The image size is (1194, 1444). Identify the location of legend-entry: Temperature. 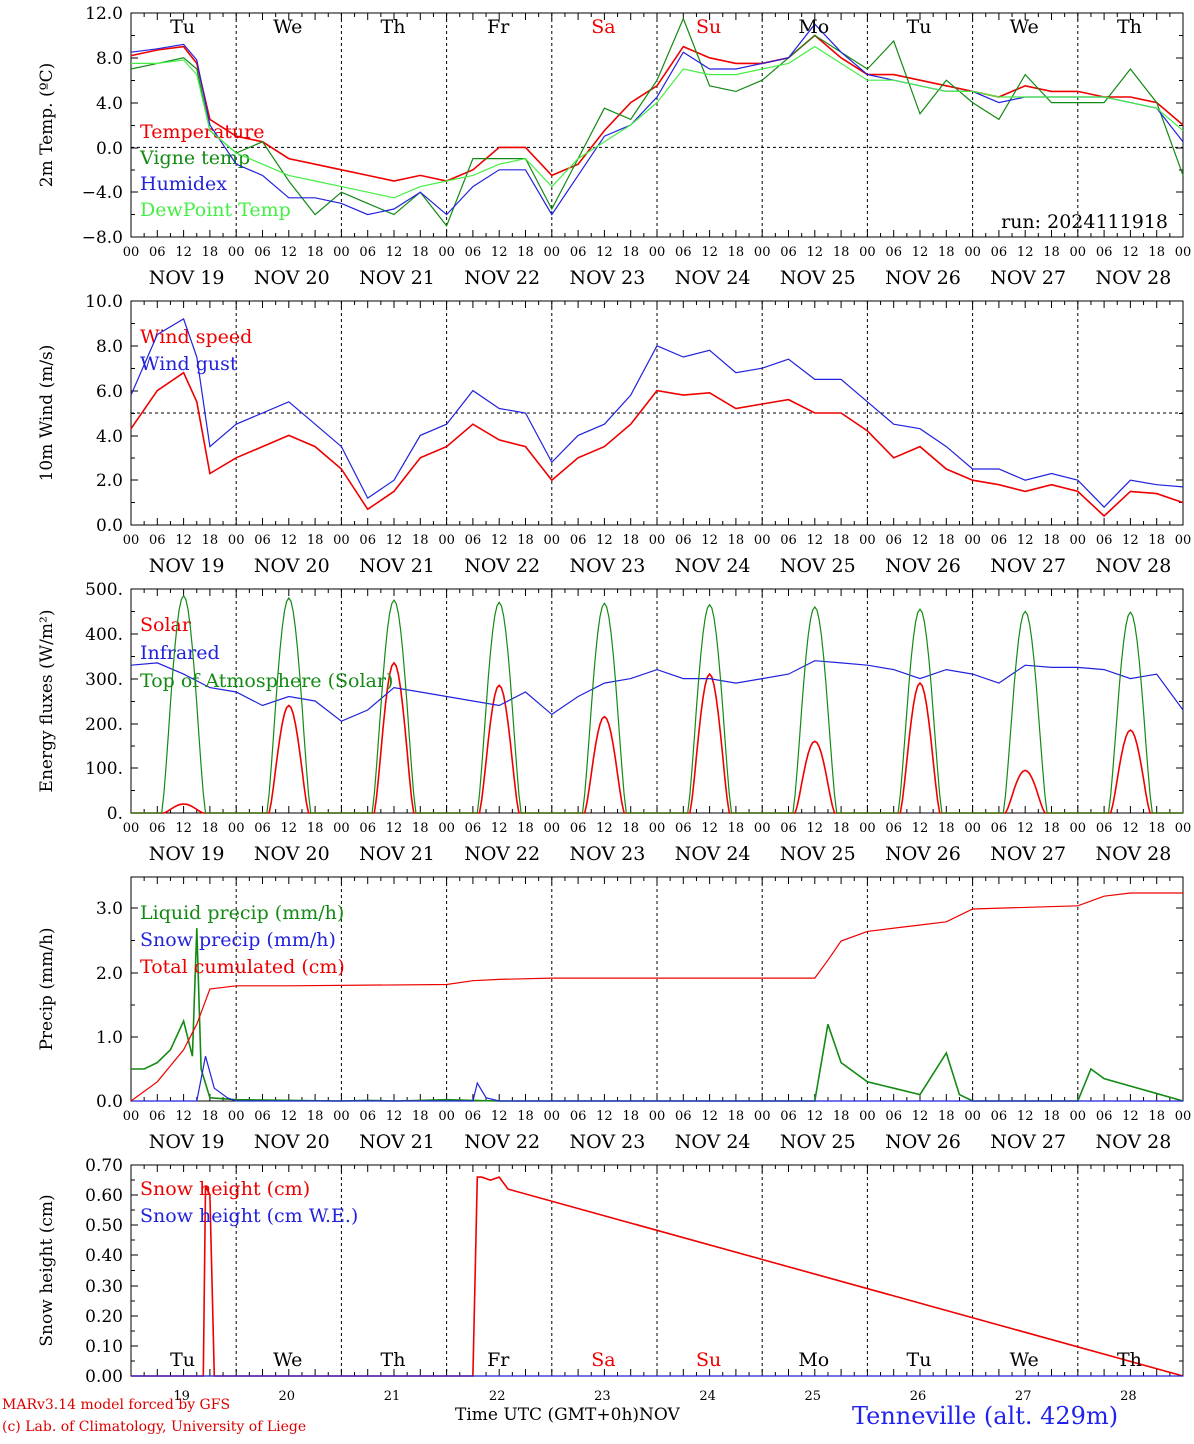
(202, 132).